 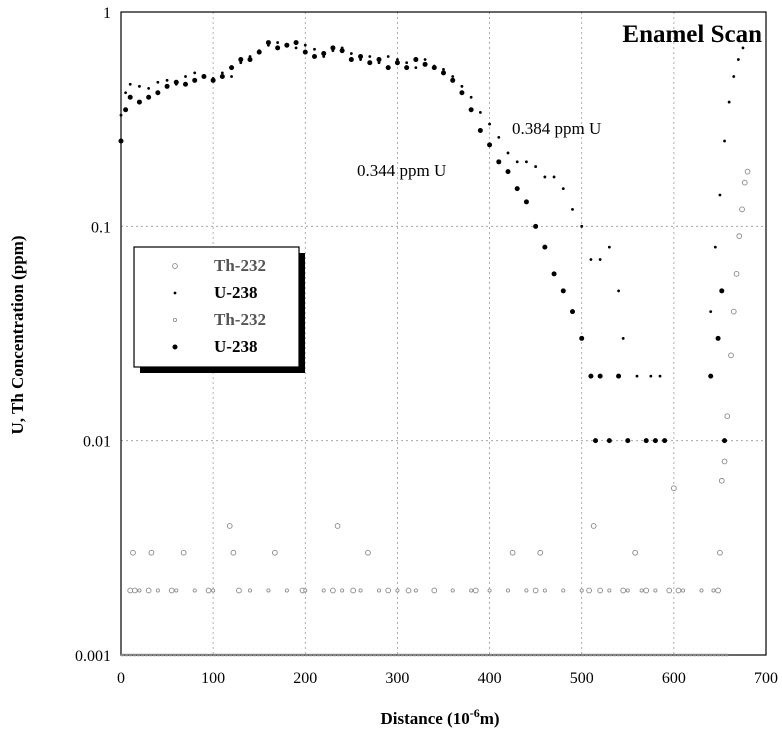 What do you see at coordinates (17, 335) in the screenshot?
I see `y-axis-title: U, Th Concentration (ppm)` at bounding box center [17, 335].